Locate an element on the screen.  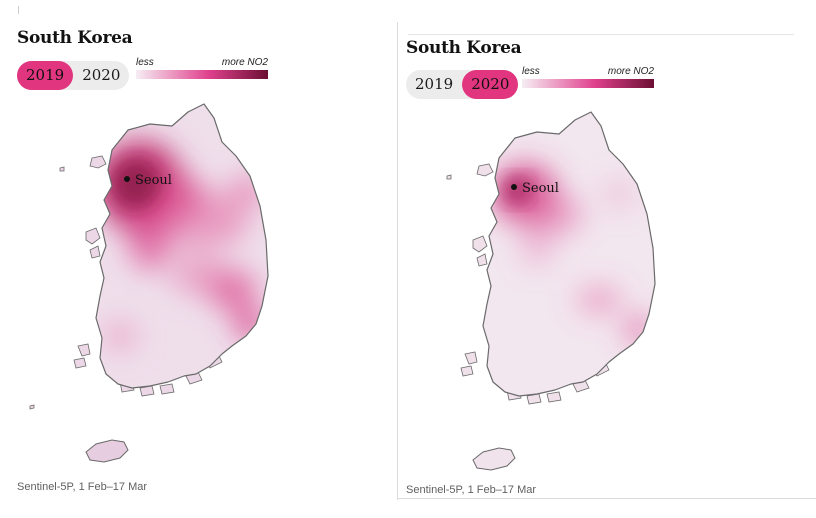
header-tick-mark is located at coordinates (18, 10).